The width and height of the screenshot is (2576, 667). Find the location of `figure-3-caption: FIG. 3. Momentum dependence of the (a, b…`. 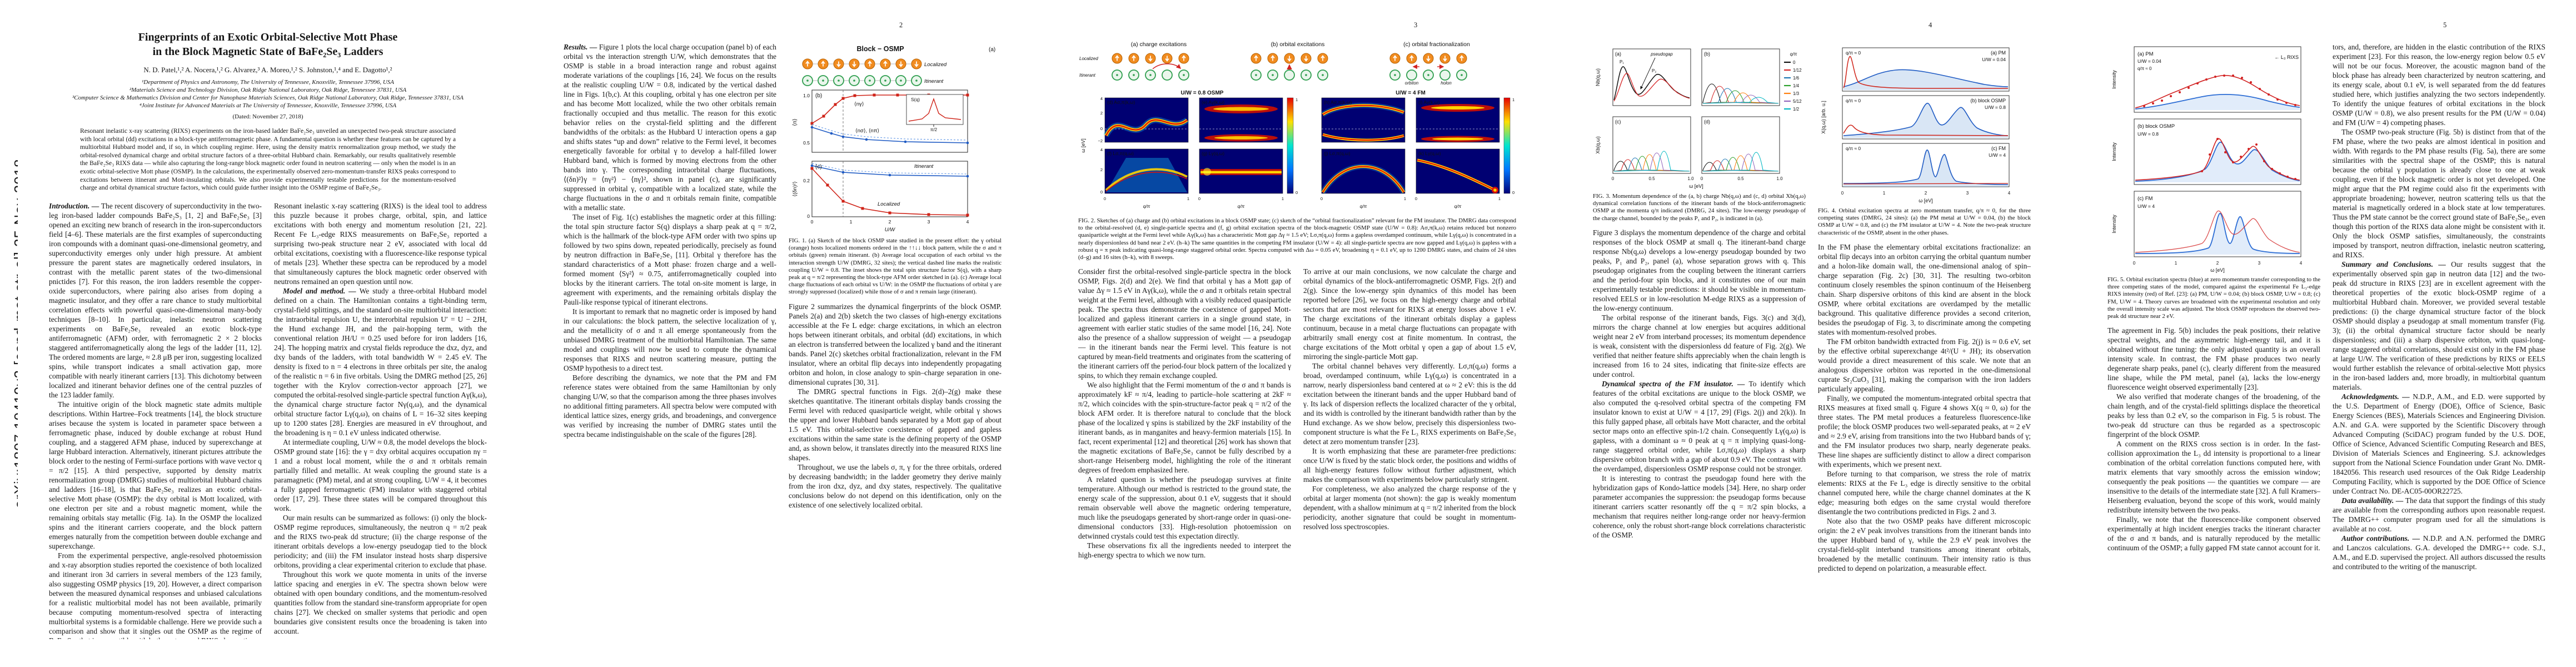

figure-3-caption: FIG. 3. Momentum dependence of the (a, b… is located at coordinates (1699, 207).